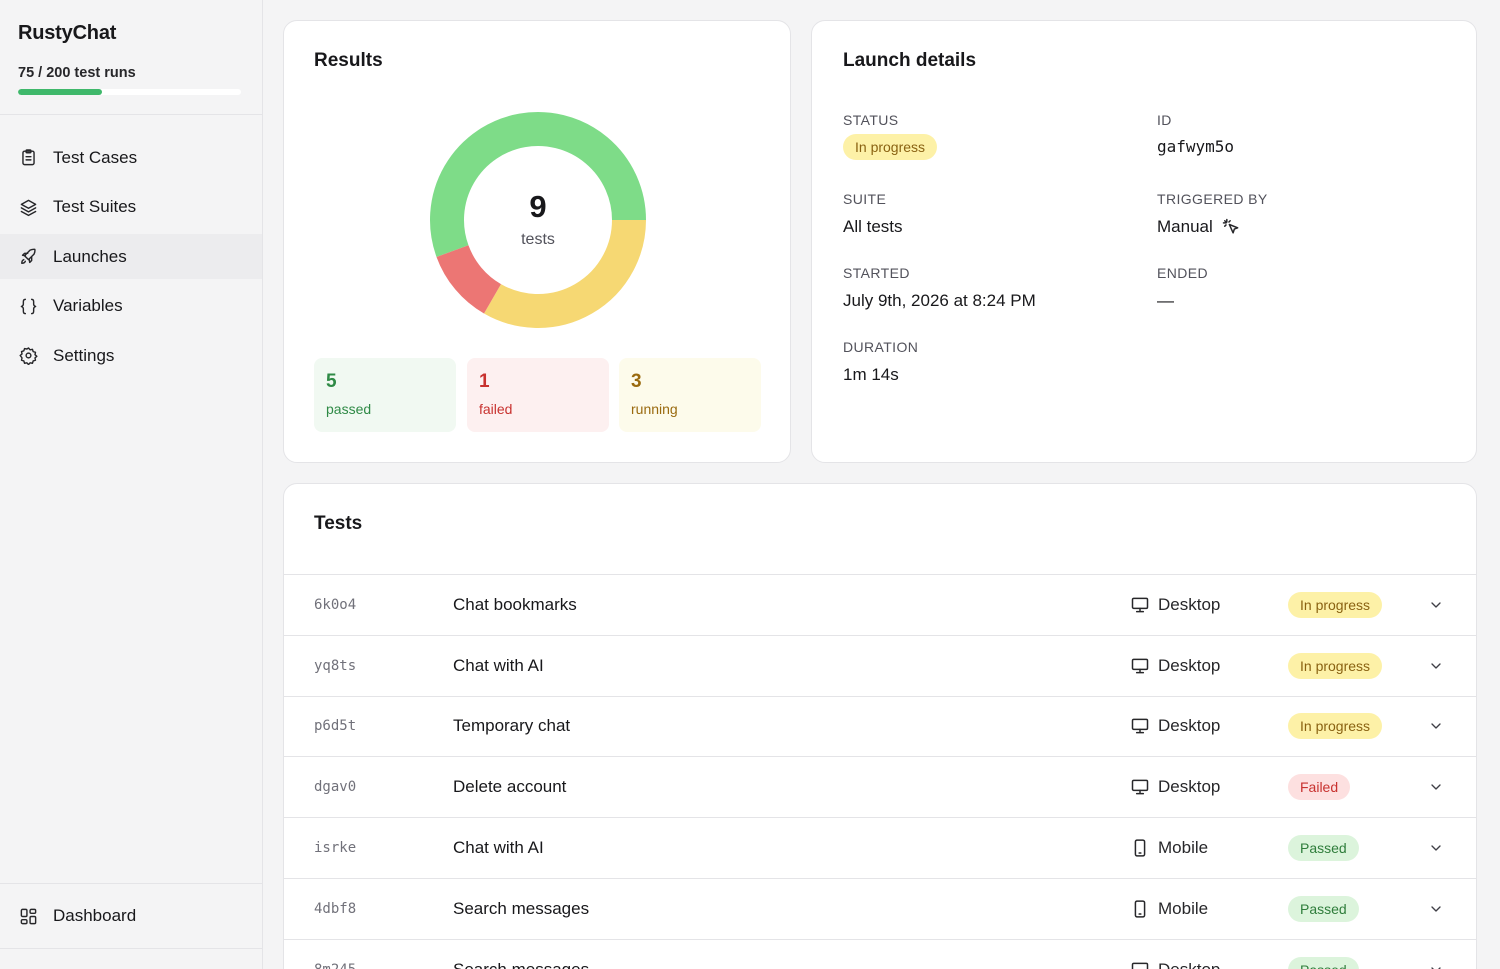 Image resolution: width=1500 pixels, height=969 pixels. Describe the element at coordinates (1212, 214) in the screenshot. I see `triggered-by-field: TRIGGERED BY Manual` at that location.